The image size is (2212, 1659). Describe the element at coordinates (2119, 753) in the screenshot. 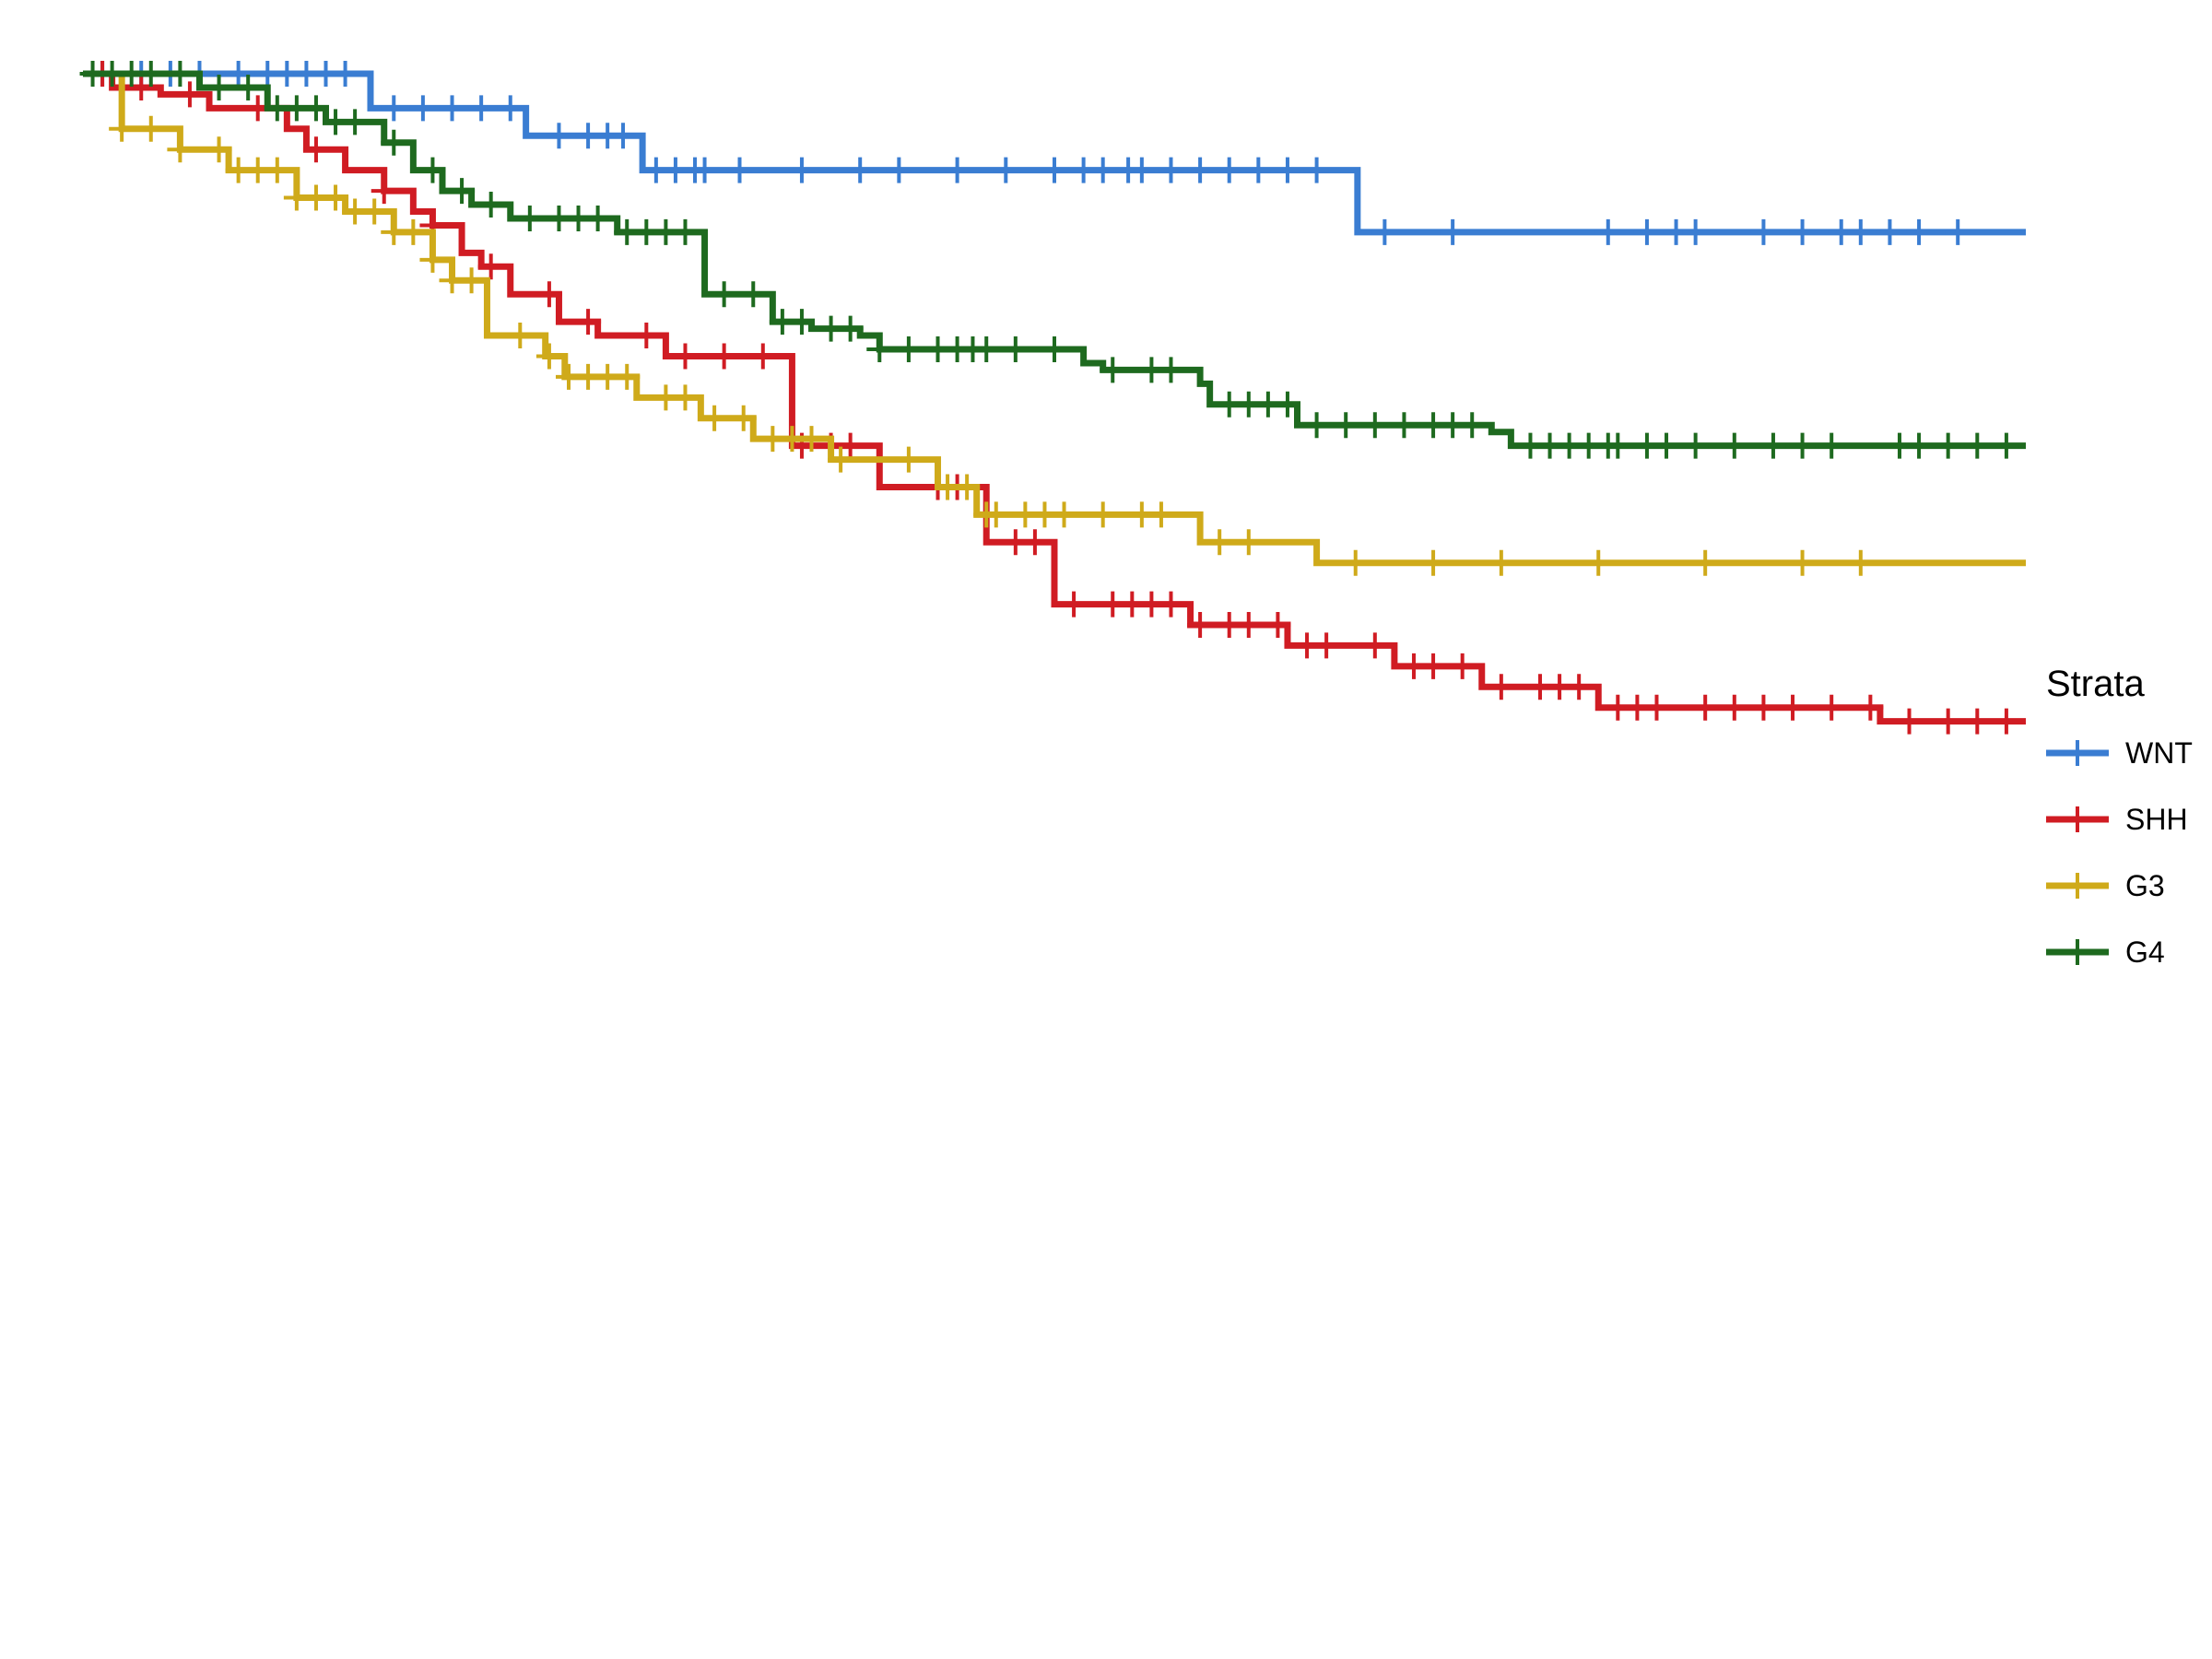

I see `legend-item-wnt: WNT` at that location.